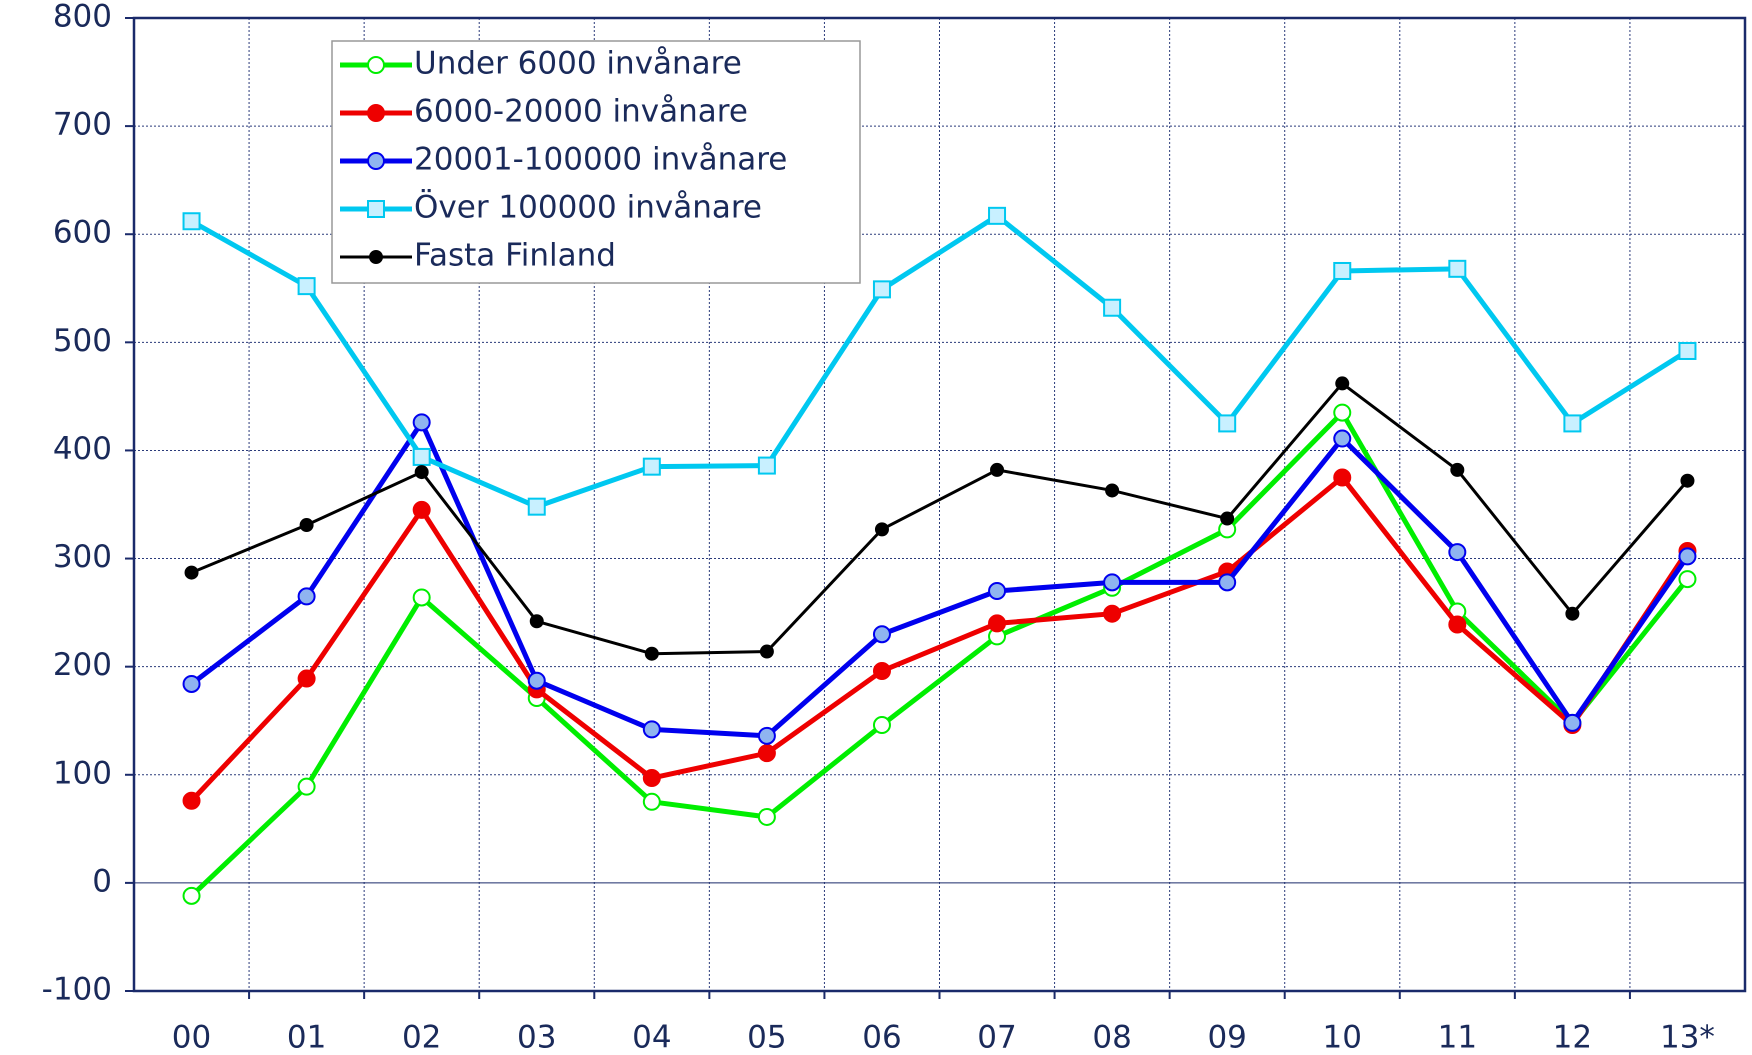 Image resolution: width=1752 pixels, height=1055 pixels. What do you see at coordinates (1226, 1037) in the screenshot?
I see `x-tick-label: 09` at bounding box center [1226, 1037].